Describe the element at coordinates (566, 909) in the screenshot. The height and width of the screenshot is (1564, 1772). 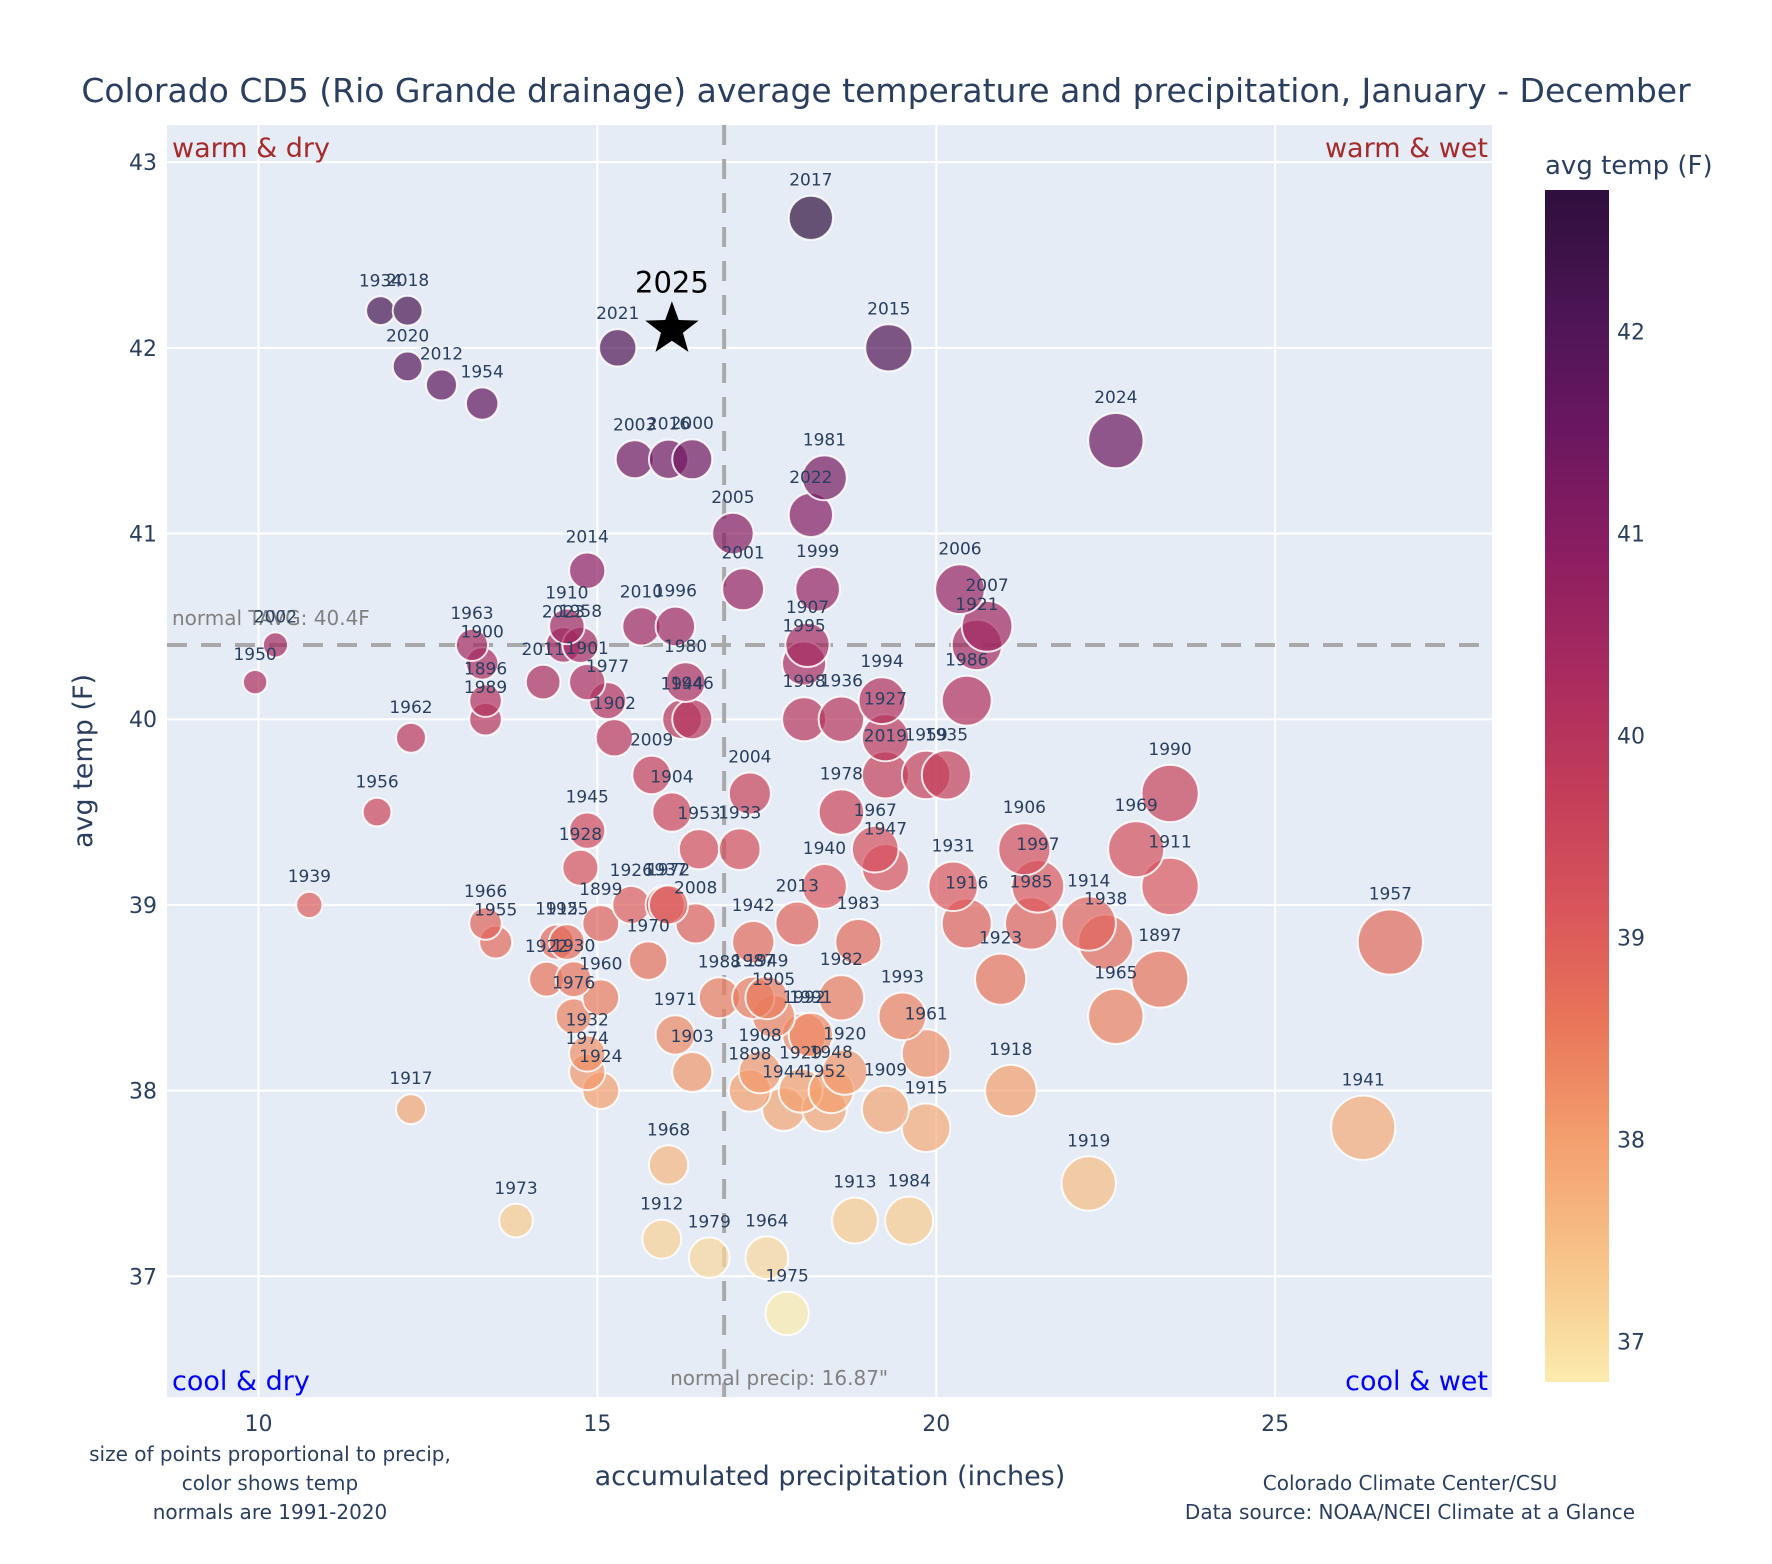
I see `point-label: 1925` at that location.